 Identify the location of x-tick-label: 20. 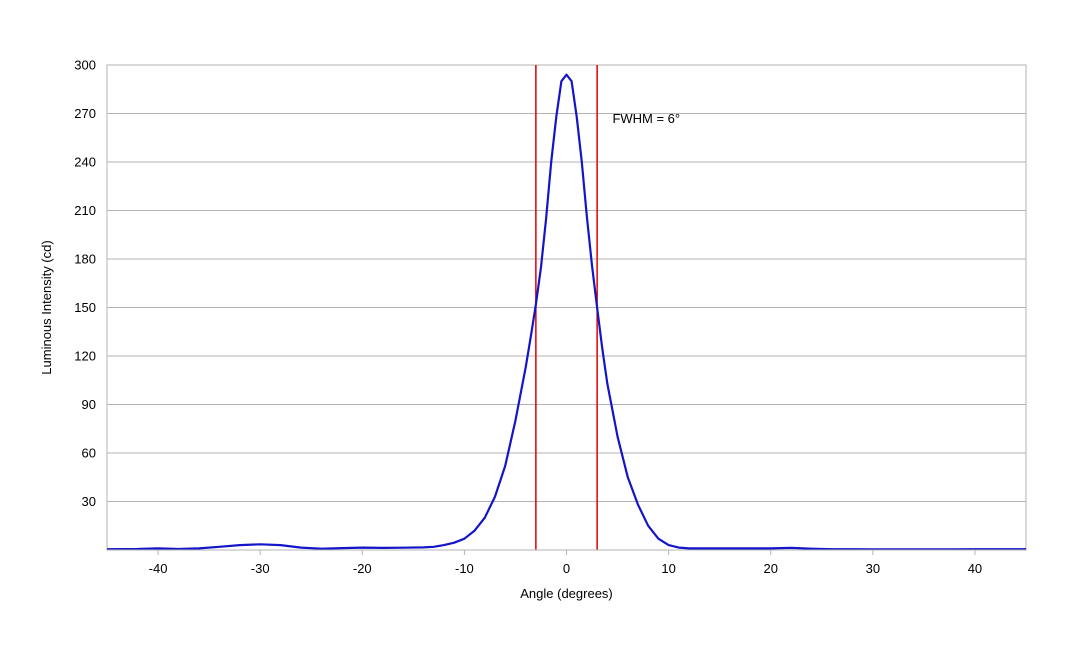
(770, 568).